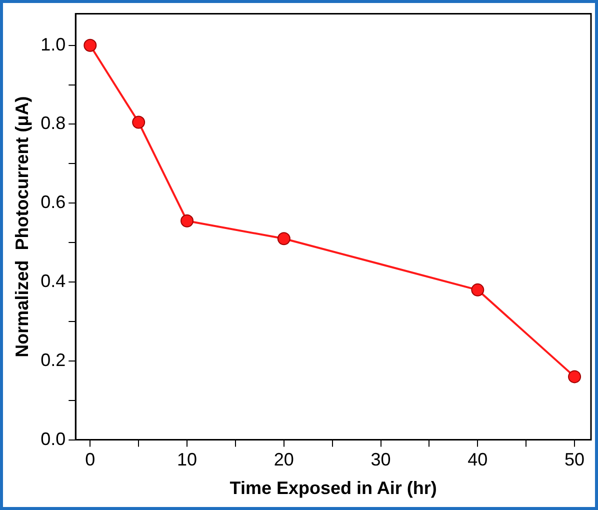  I want to click on x-tick-label: 40, so click(478, 460).